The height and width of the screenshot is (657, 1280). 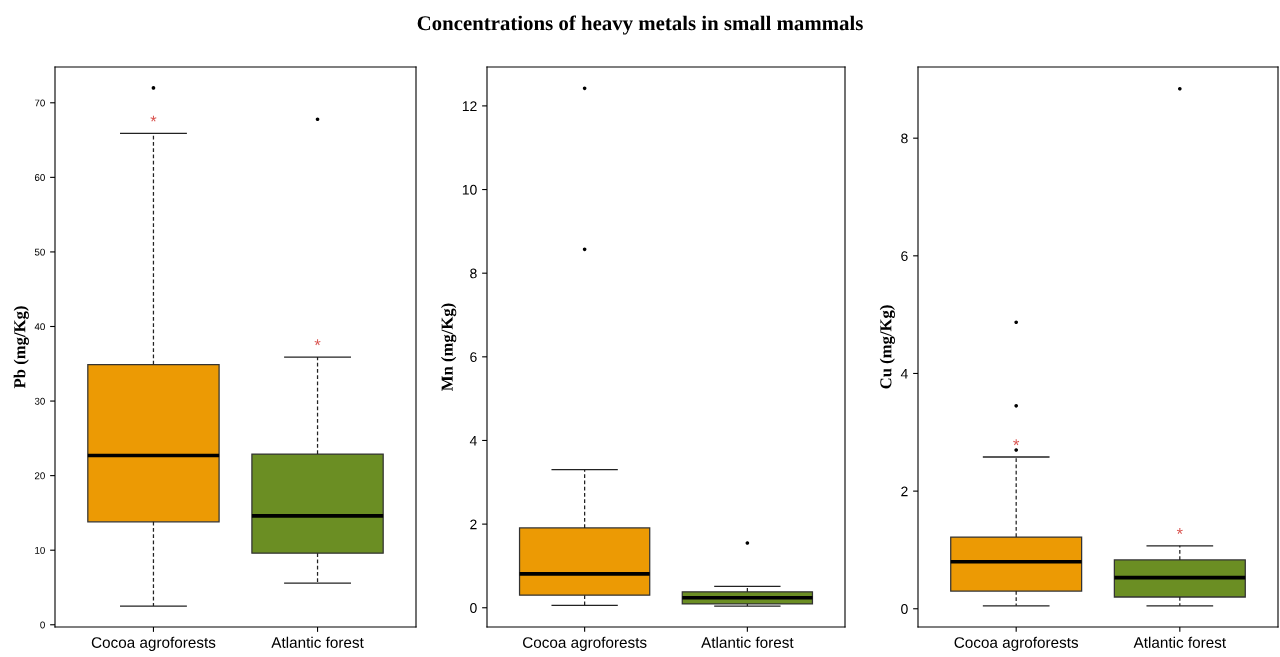 I want to click on y-tick-label: 30, so click(x=39, y=401).